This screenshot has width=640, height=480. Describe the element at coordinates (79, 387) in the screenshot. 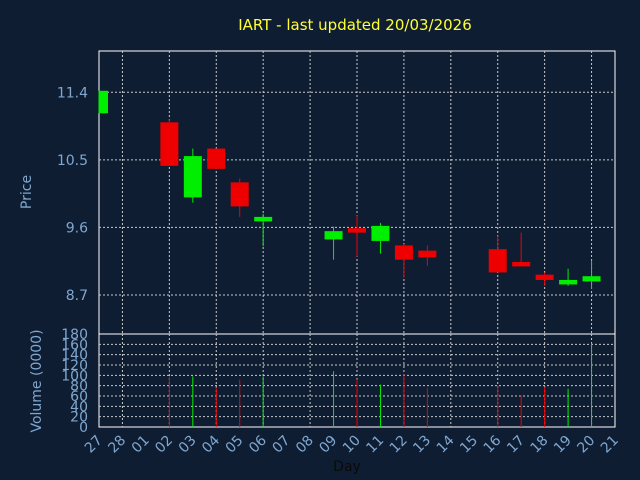

I see `volume-tick-label: 80` at that location.